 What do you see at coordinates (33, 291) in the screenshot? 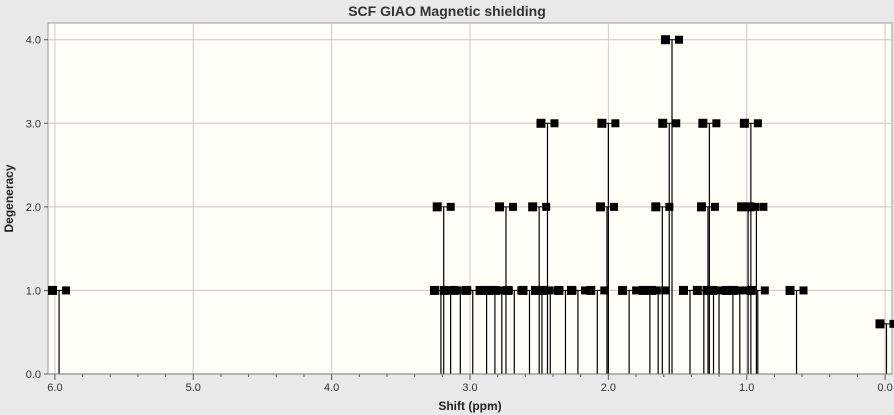
I see `y-tick-label: 1.0` at bounding box center [33, 291].